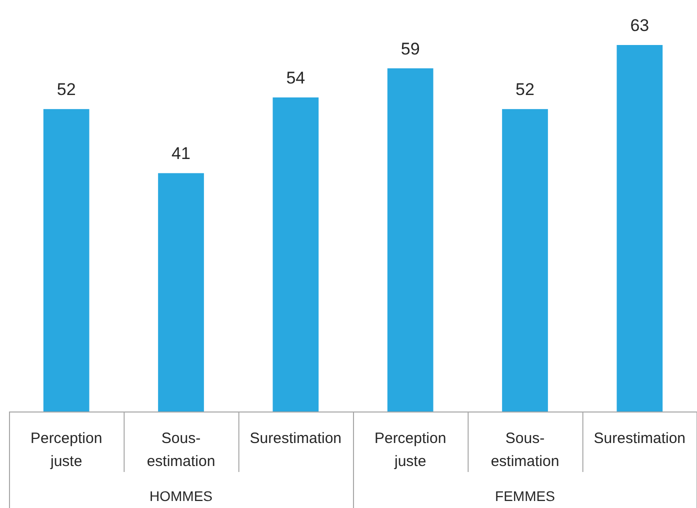 Image resolution: width=697 pixels, height=508 pixels. I want to click on data-label: 63, so click(640, 25).